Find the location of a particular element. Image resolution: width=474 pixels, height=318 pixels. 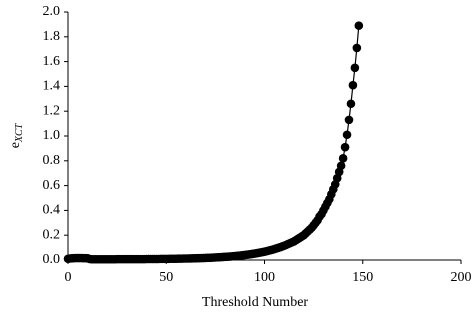

x-tick-label: 150 is located at coordinates (362, 277).